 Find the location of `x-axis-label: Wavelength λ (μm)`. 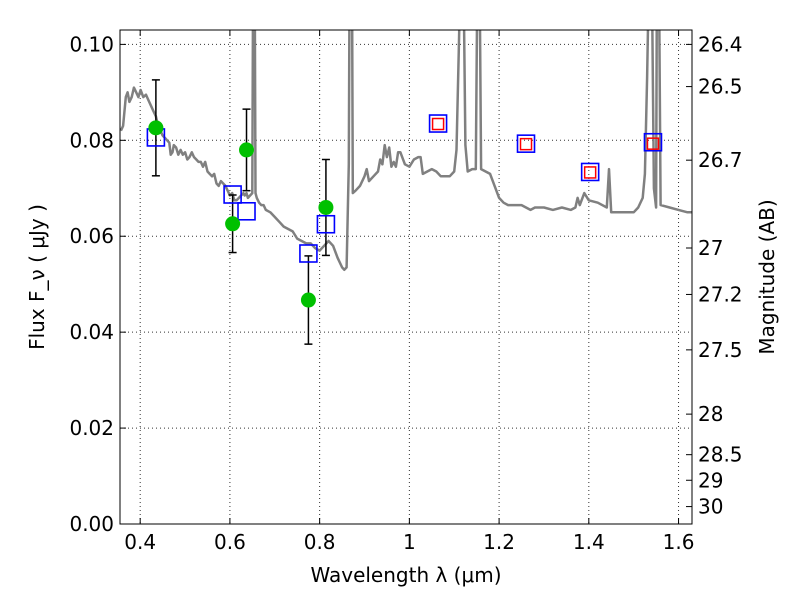

x-axis-label: Wavelength λ (μm) is located at coordinates (405, 575).